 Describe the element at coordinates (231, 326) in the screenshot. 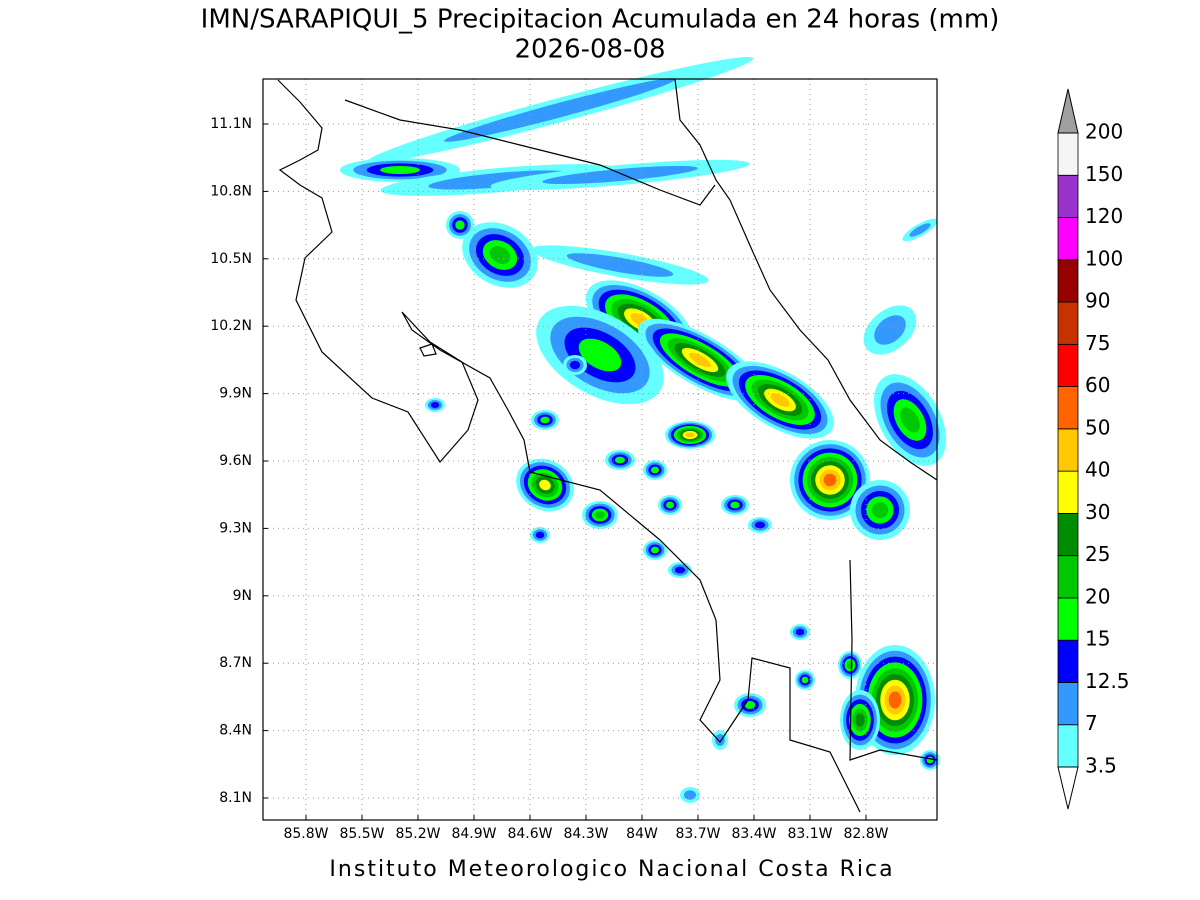

I see `lat-label: 10.2N` at that location.